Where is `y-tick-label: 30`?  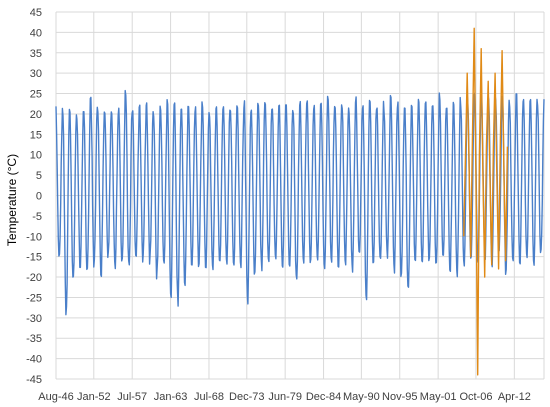
y-tick-label: 30 is located at coordinates (36, 74).